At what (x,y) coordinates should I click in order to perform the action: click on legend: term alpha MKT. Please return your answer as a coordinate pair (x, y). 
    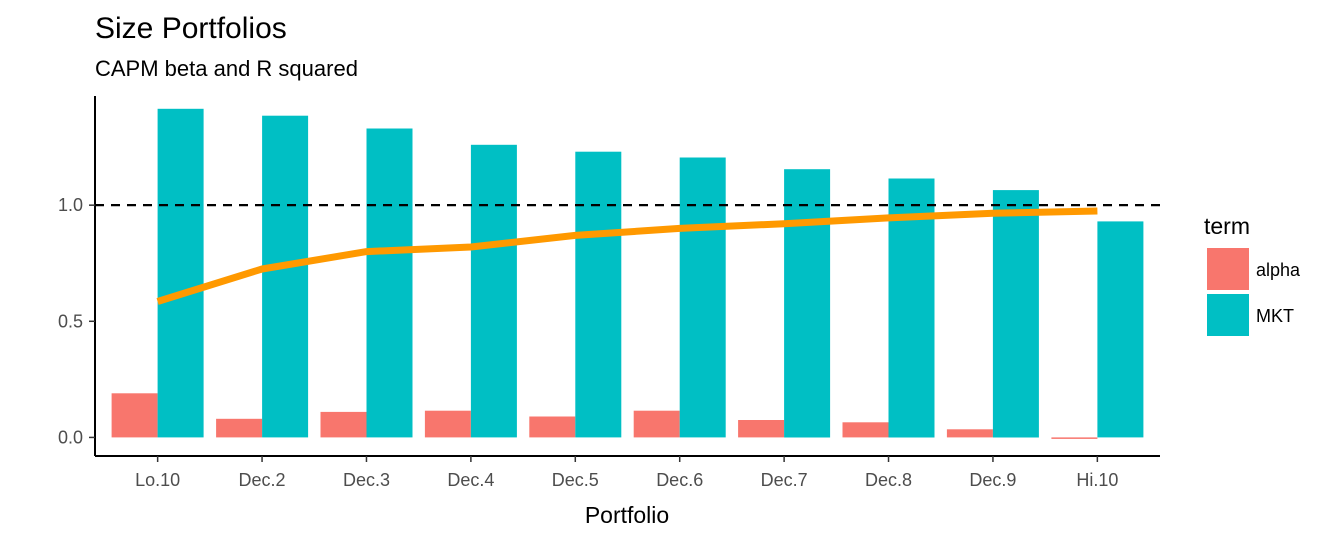
    Looking at the image, I should click on (1252, 274).